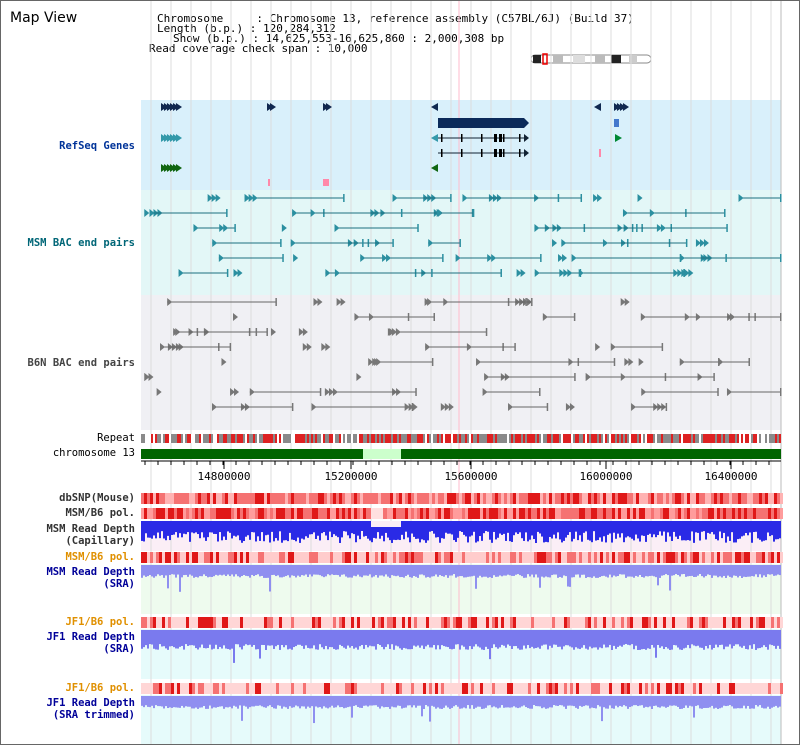  I want to click on jf1-depth-trimmed-label: JF1 Read Depth, so click(90, 703).